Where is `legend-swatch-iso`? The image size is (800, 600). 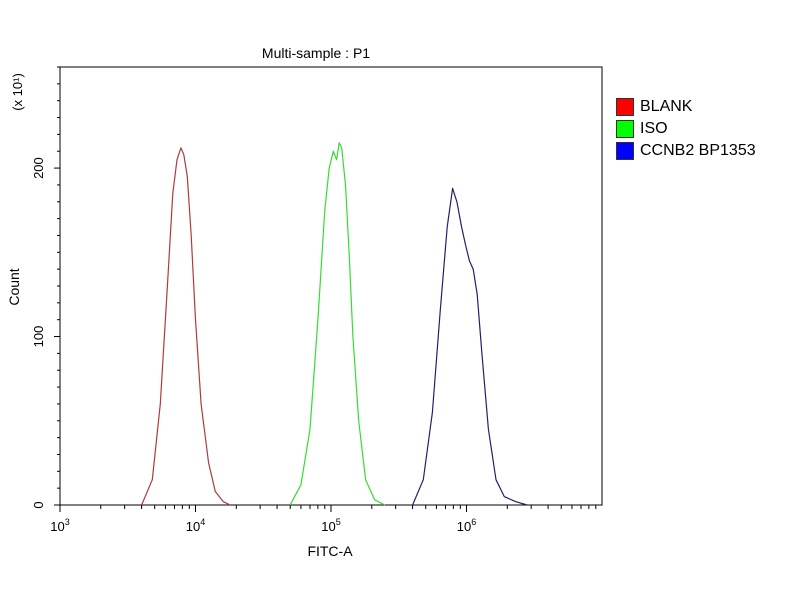 legend-swatch-iso is located at coordinates (625, 129).